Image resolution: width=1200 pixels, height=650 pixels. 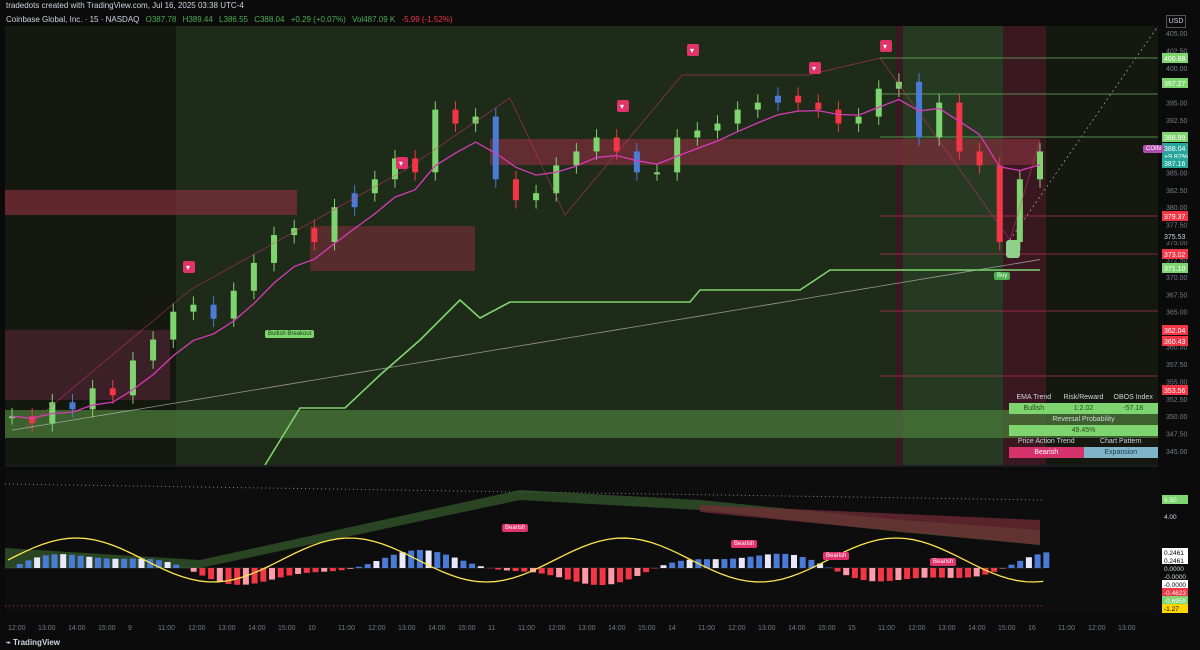 I want to click on y-tick-label: 370.00, so click(x=1177, y=278).